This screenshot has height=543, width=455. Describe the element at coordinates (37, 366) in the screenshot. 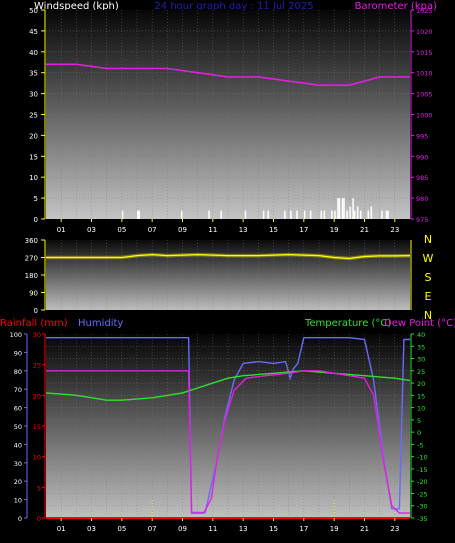

I see `rainfall-tick-label: 25` at that location.